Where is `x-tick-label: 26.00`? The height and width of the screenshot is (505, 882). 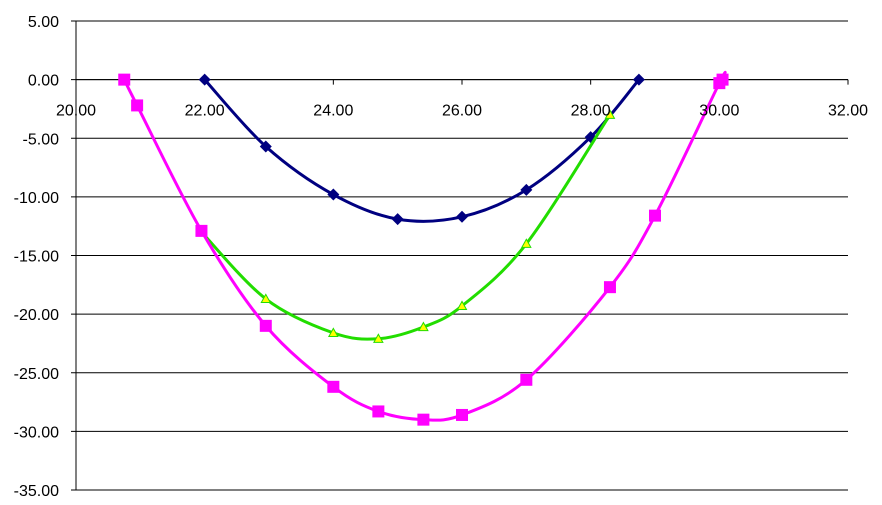
x-tick-label: 26.00 is located at coordinates (462, 111).